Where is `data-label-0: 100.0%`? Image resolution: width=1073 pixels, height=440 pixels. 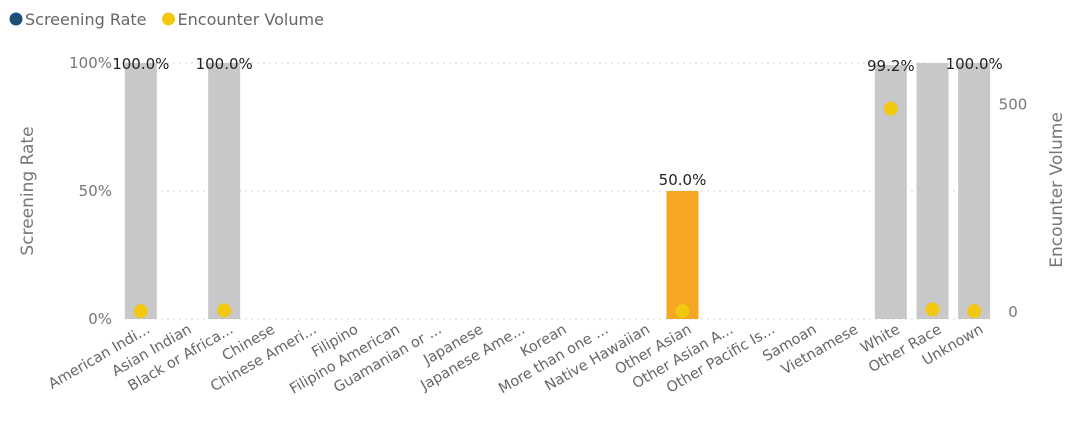 data-label-0: 100.0% is located at coordinates (140, 64).